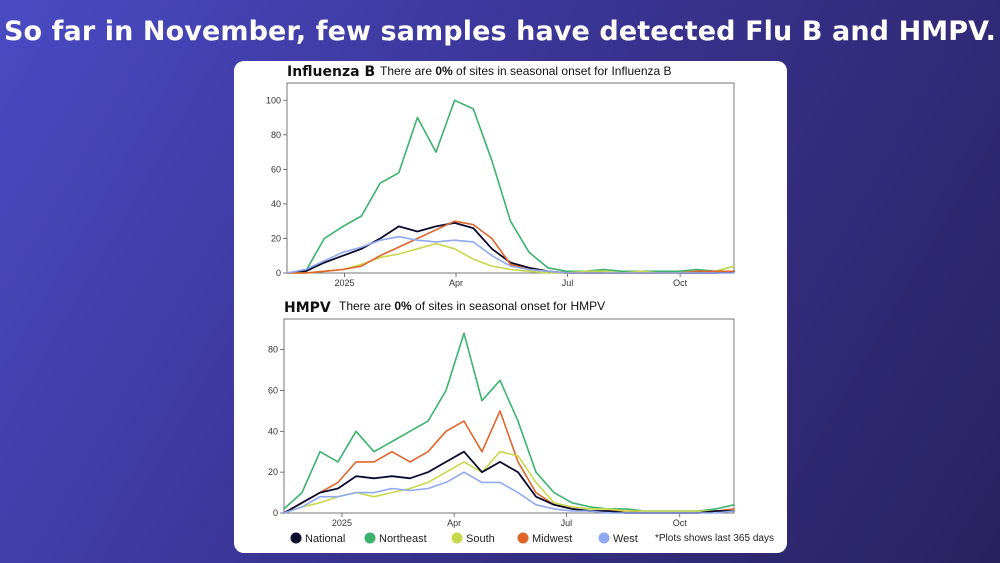  I want to click on hmpv-subtitle-after: of sites in seasonal onset for HMPV, so click(508, 306).